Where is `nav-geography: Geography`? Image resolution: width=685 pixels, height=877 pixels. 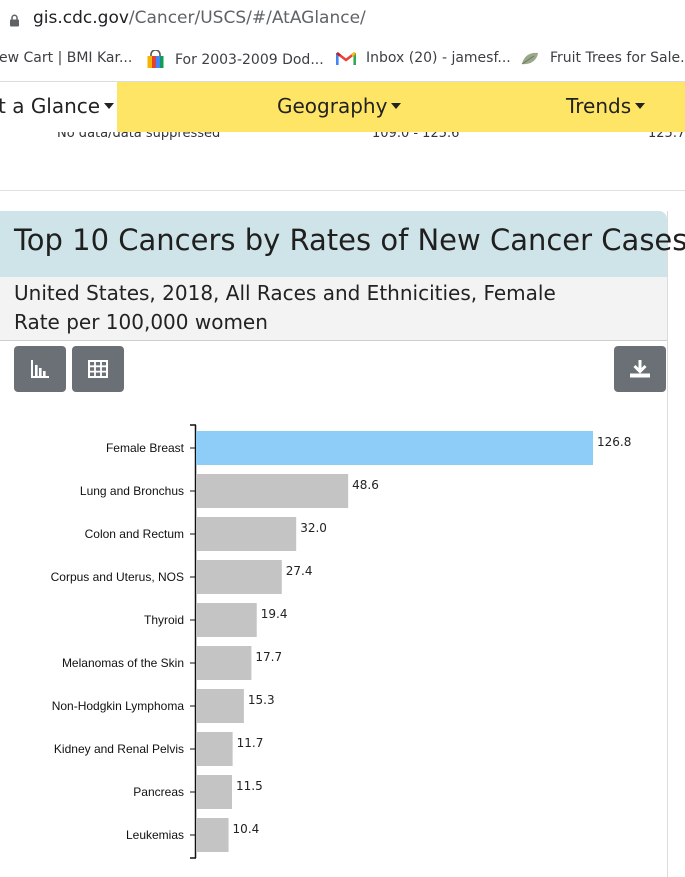 nav-geography: Geography is located at coordinates (339, 106).